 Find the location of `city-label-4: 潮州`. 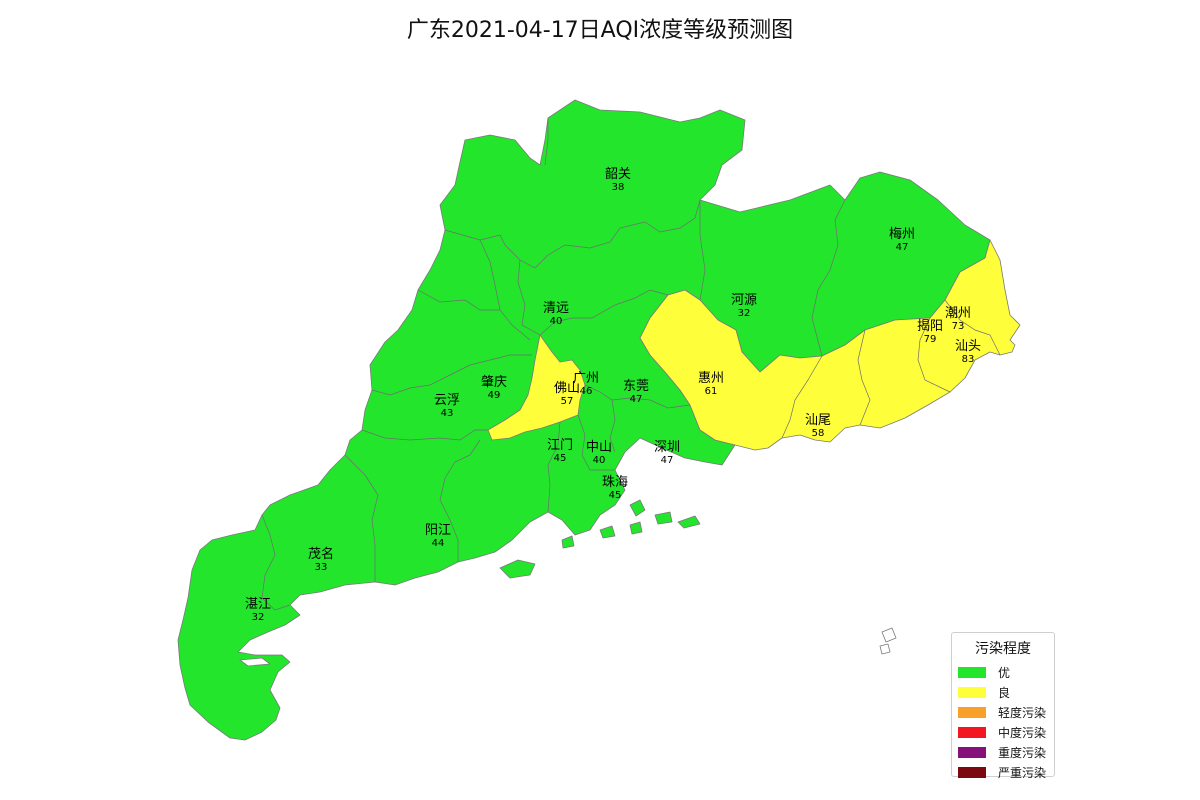

city-label-4: 潮州 is located at coordinates (958, 313).